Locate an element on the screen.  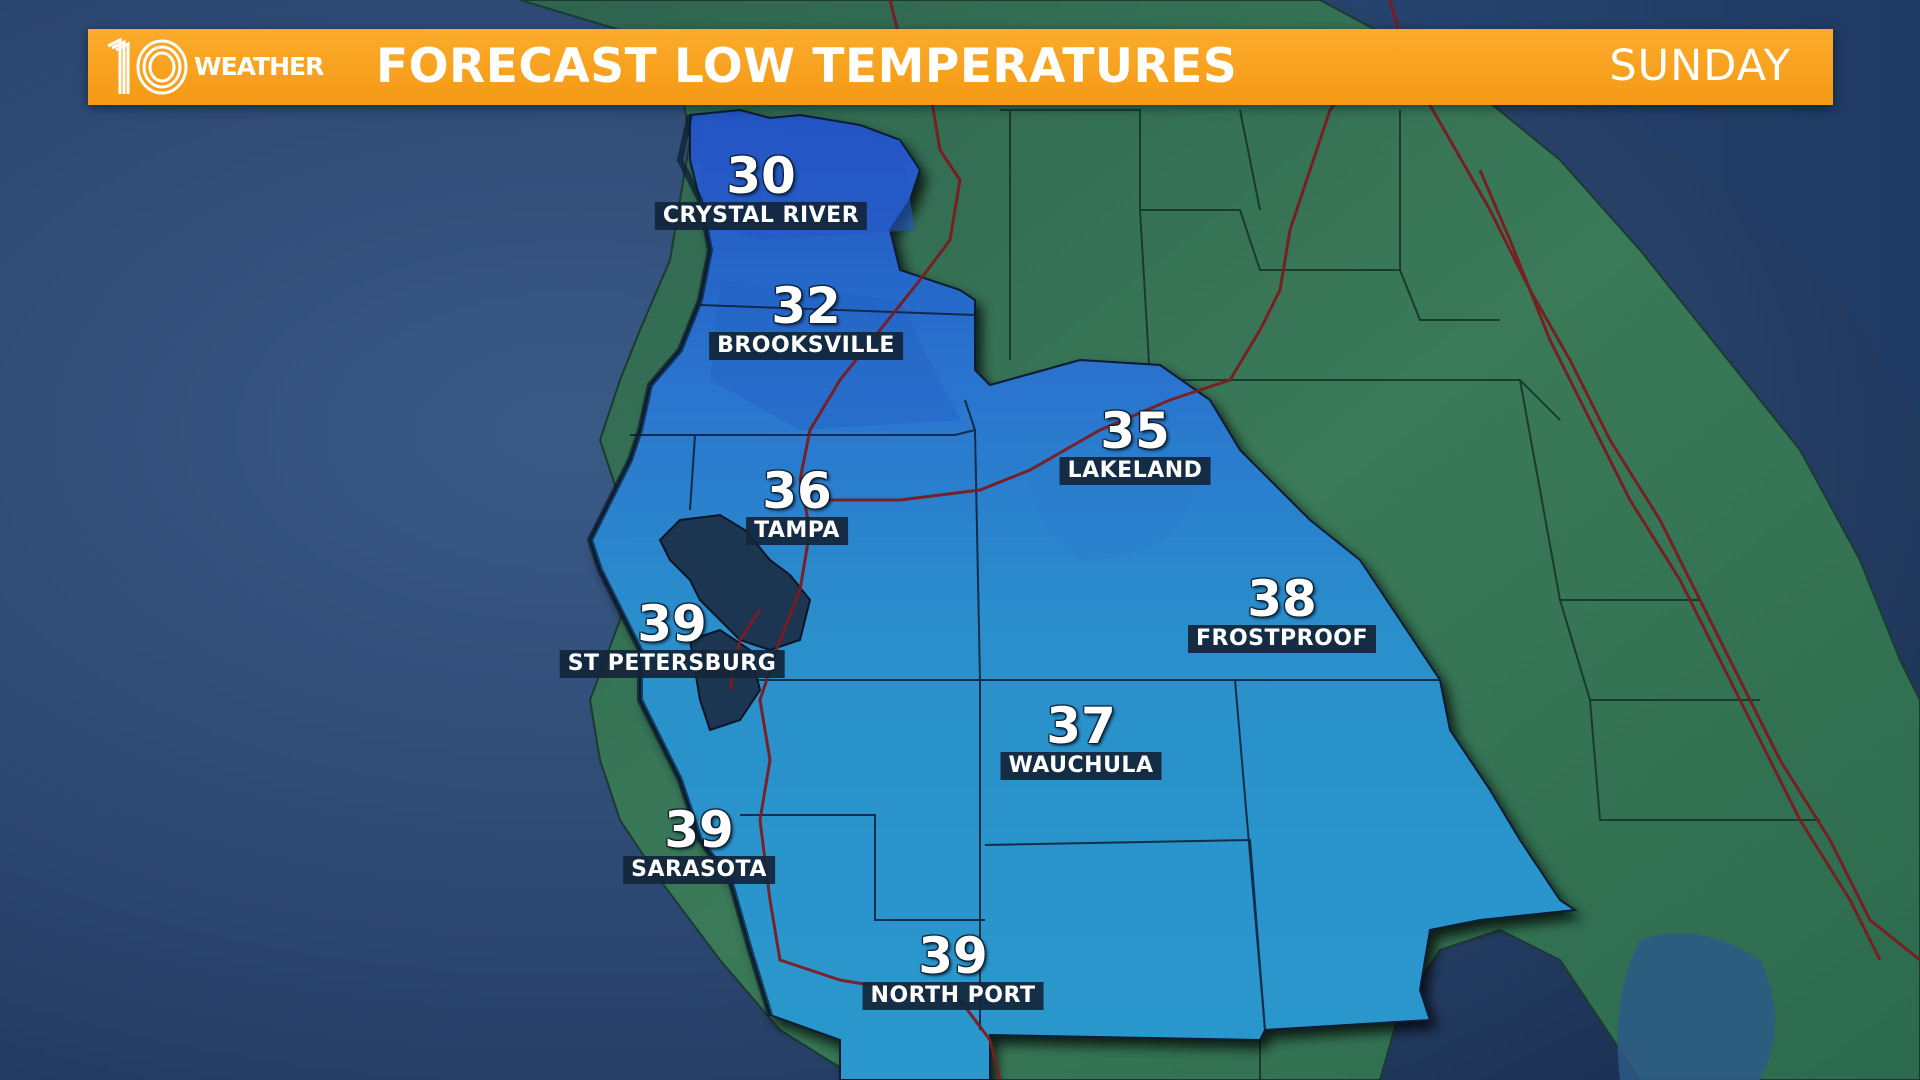
city-label-lakeland: 35 LAKELAND is located at coordinates (1135, 443).